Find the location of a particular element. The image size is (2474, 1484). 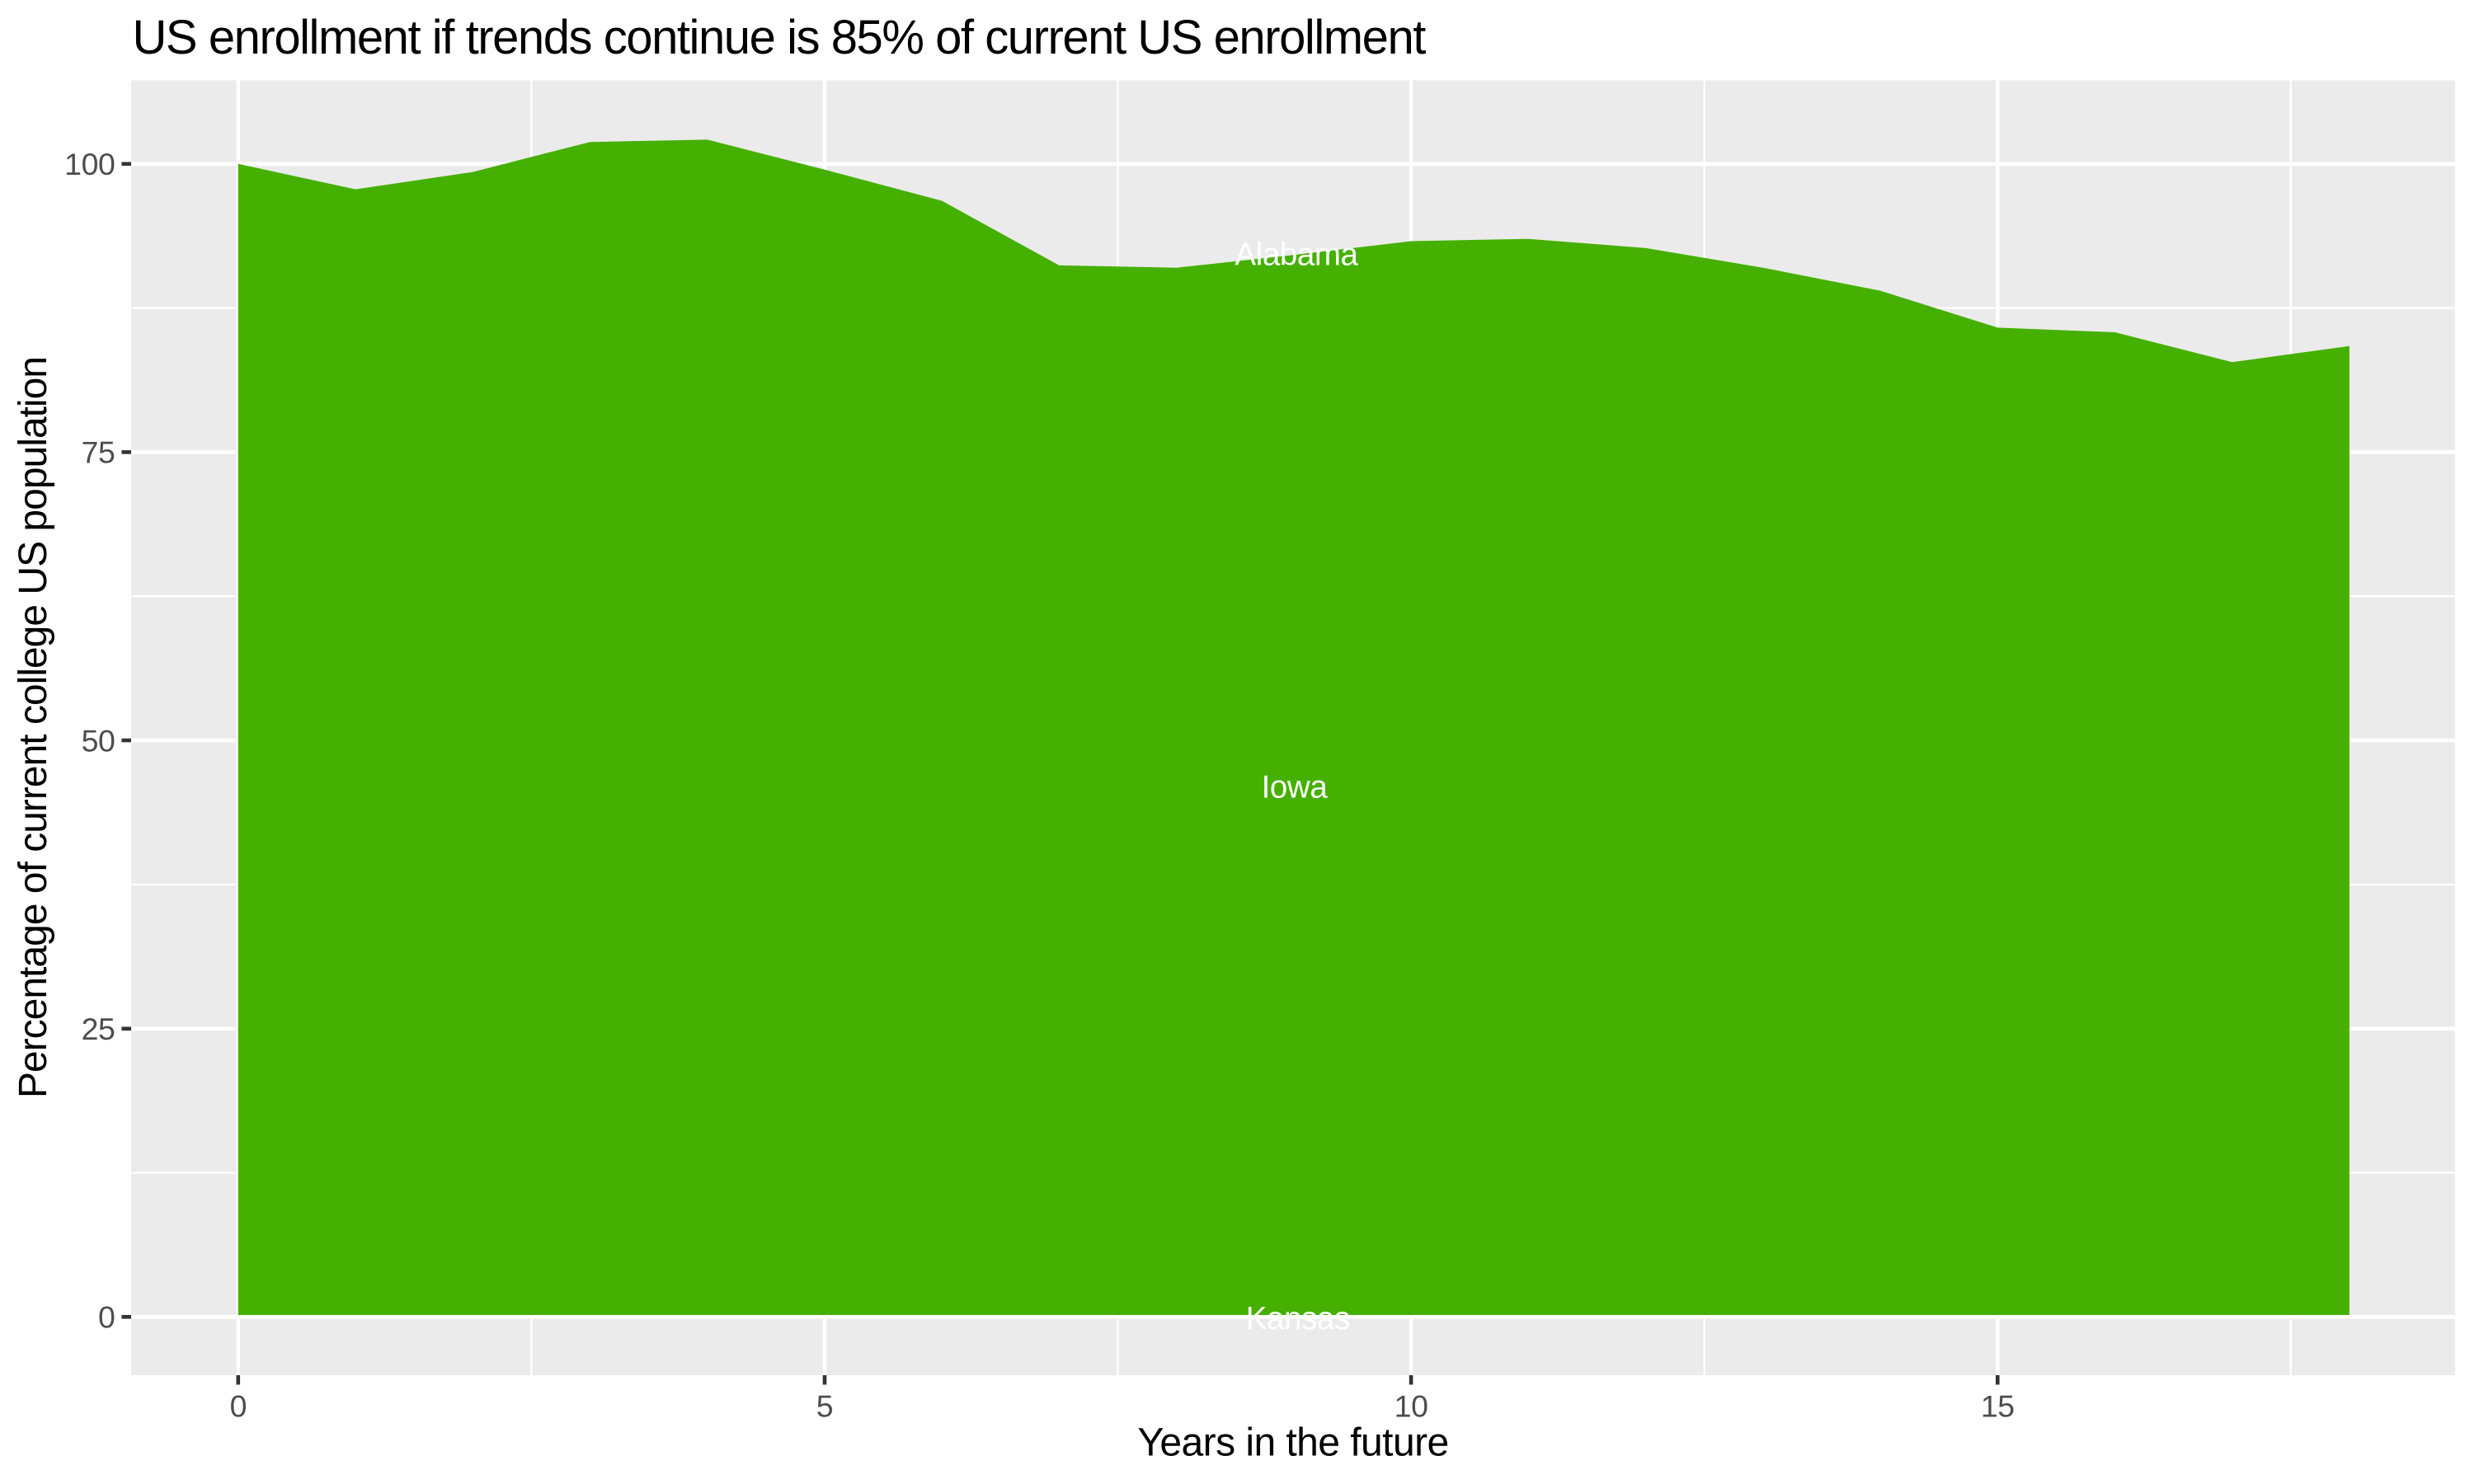

svg-text: 50 is located at coordinates (98, 740).